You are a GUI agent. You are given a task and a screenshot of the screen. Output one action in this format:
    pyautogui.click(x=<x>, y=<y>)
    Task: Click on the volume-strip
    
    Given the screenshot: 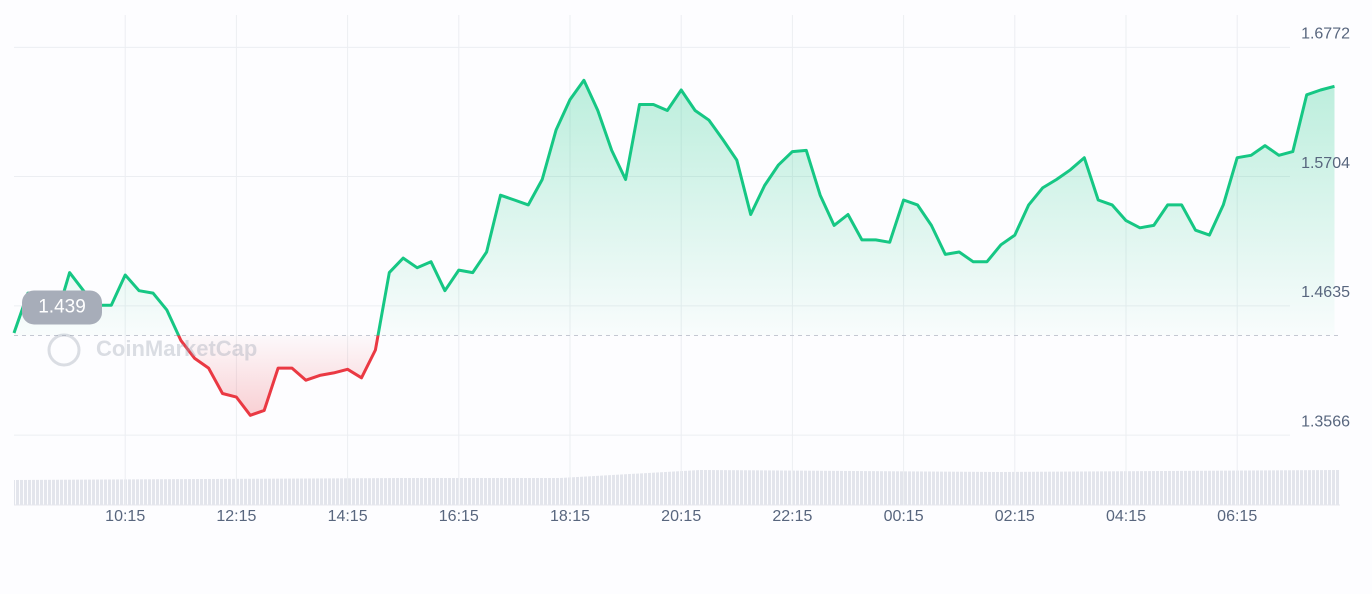 What is the action you would take?
    pyautogui.click(x=677, y=487)
    